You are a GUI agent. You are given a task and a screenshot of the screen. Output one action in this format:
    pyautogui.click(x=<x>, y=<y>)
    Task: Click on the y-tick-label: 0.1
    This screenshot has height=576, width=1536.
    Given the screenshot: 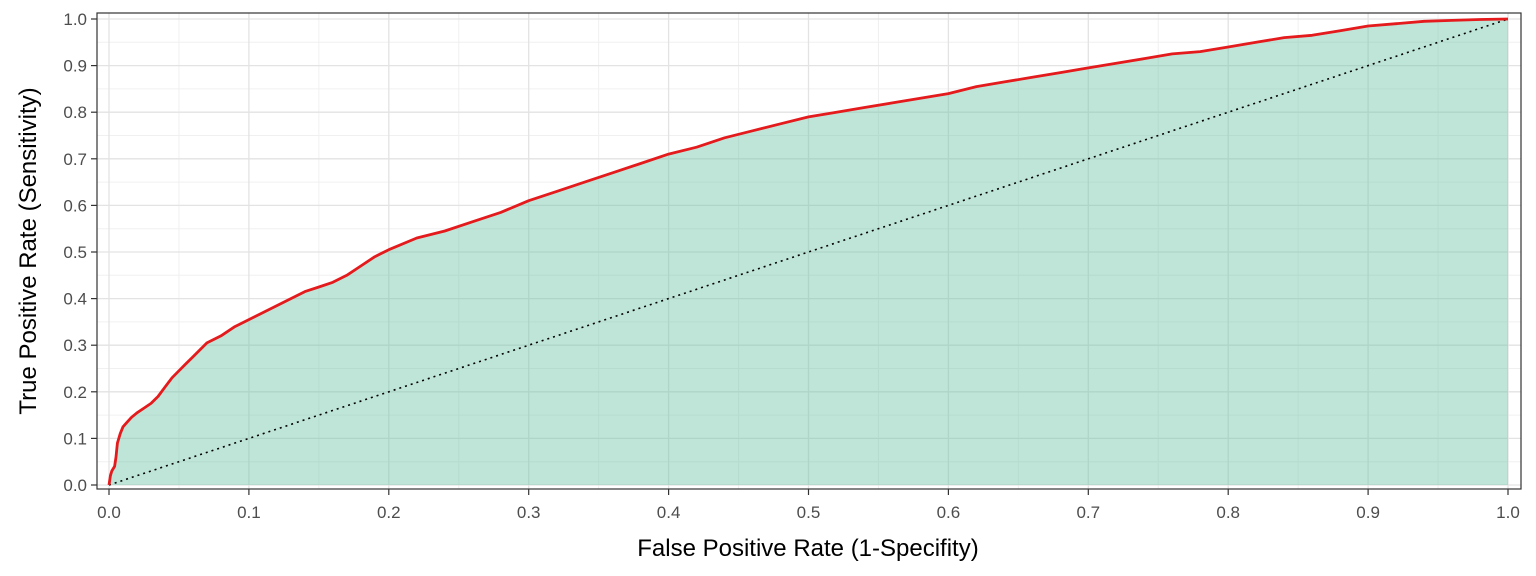 What is the action you would take?
    pyautogui.click(x=75, y=438)
    